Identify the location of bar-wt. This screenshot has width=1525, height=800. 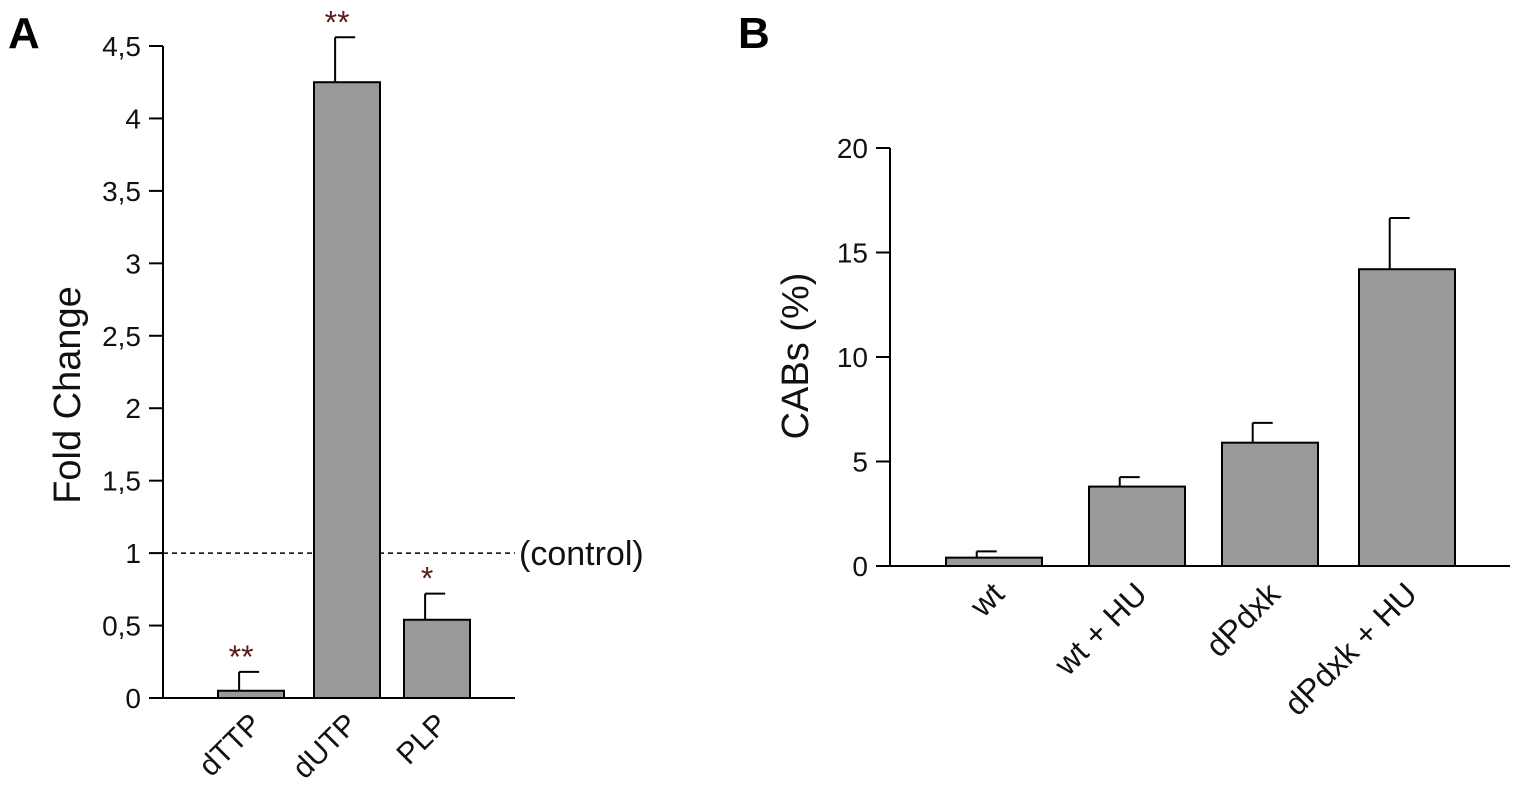
(994, 562).